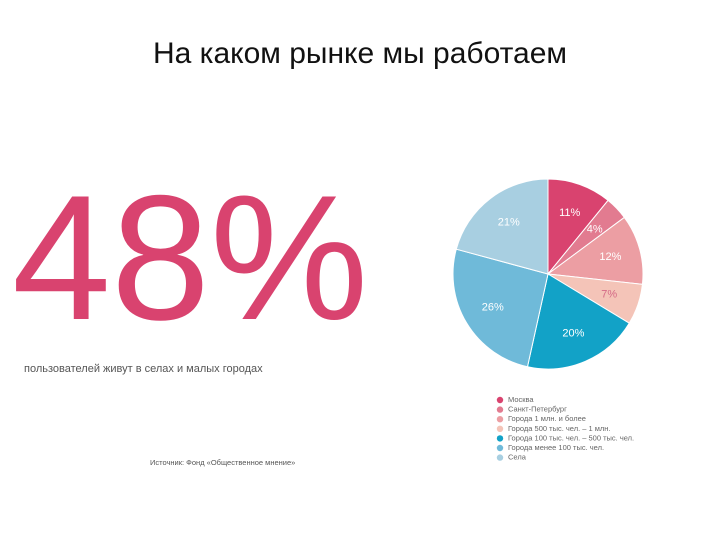 This screenshot has height=540, width=720. I want to click on legend-label: Города 500 тыс. чел. – 1 млн., so click(559, 428).